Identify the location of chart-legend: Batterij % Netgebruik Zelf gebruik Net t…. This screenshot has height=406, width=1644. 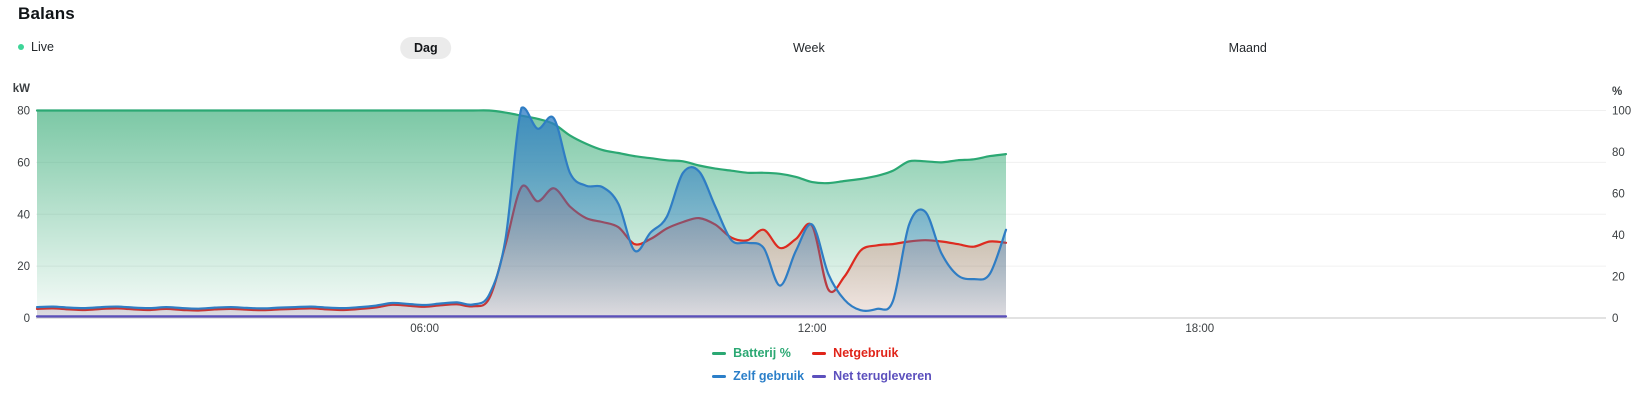
(822, 364).